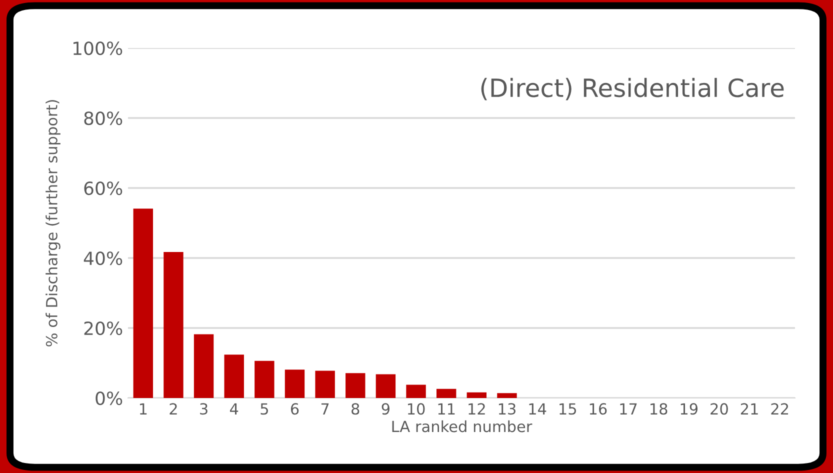 The width and height of the screenshot is (833, 473). Describe the element at coordinates (264, 409) in the screenshot. I see `x-tick-label: 5` at that location.